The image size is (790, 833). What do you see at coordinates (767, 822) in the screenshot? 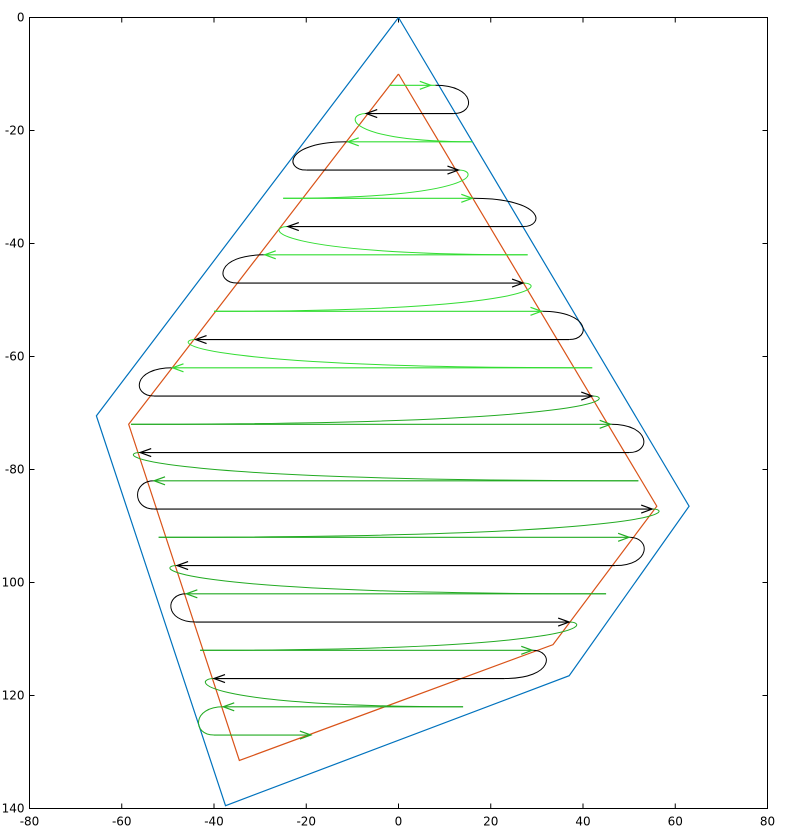
I see `x-tick-label: 80` at bounding box center [767, 822].